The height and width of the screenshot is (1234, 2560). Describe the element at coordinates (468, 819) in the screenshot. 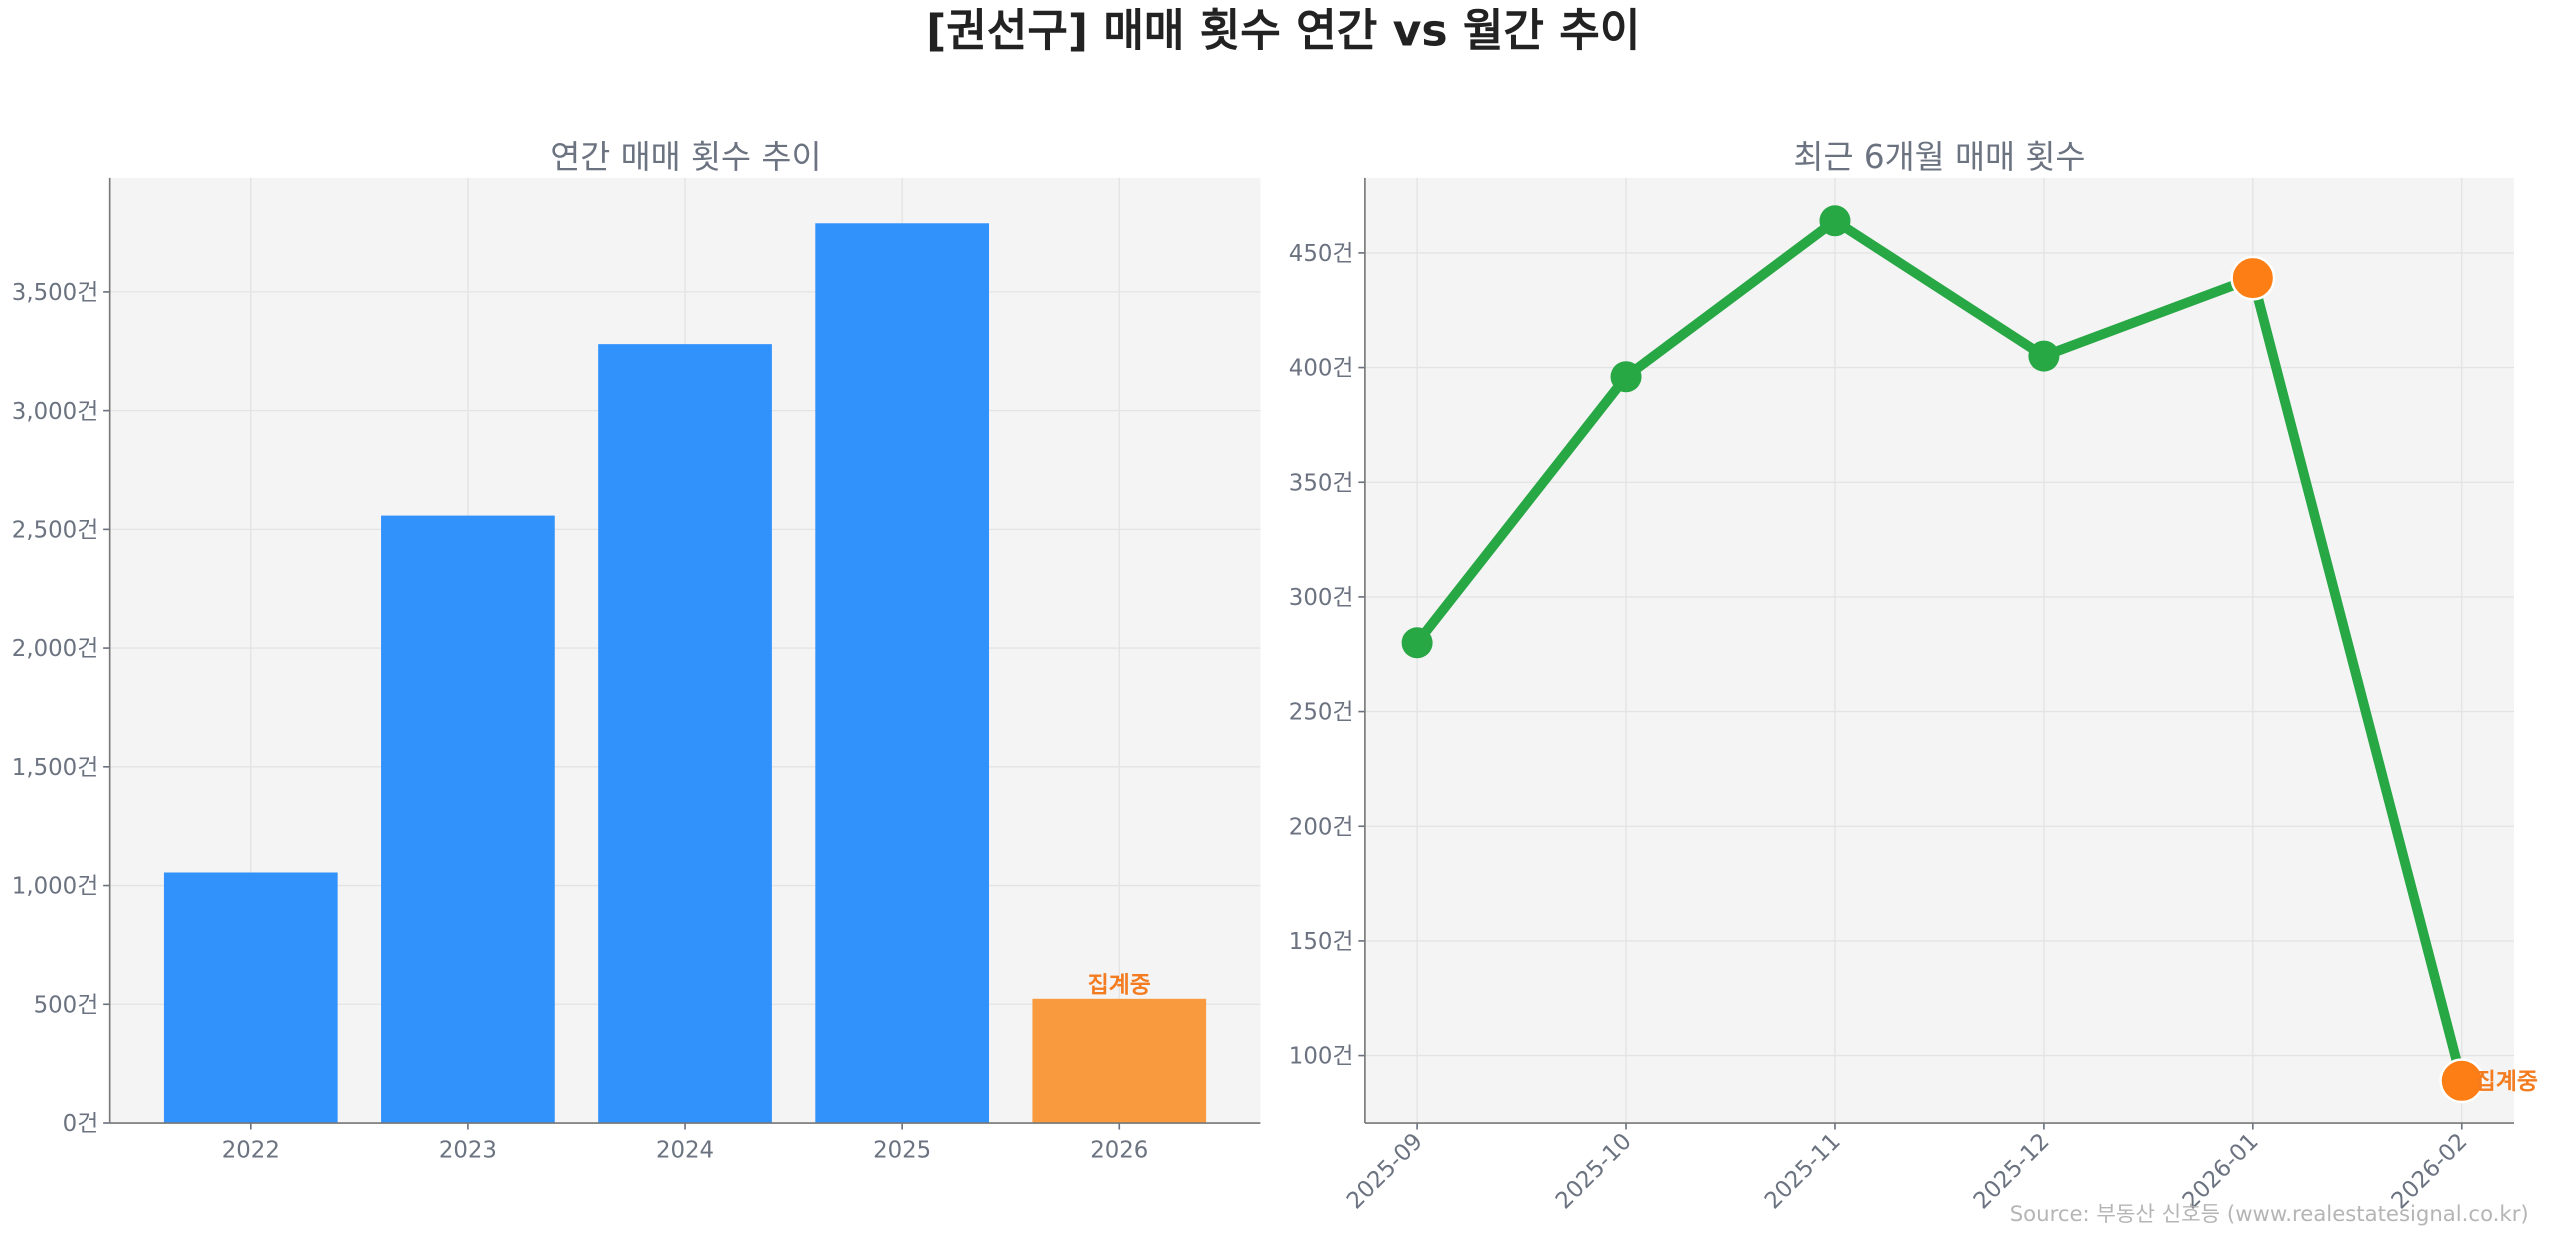

I see `bar-2023` at that location.